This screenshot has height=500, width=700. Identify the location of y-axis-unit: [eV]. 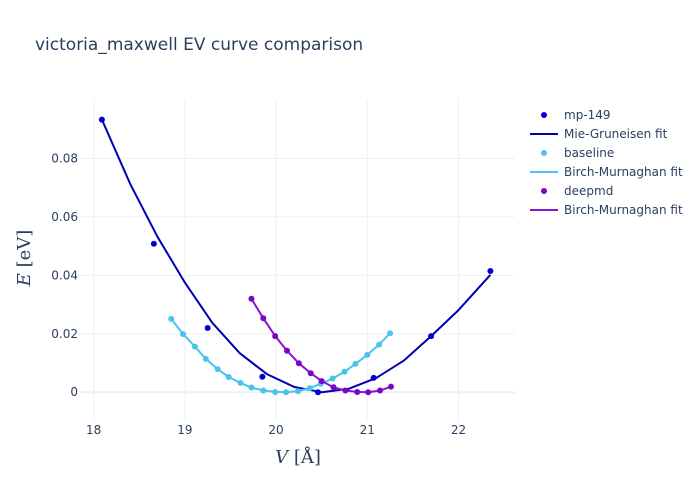
(24, 249).